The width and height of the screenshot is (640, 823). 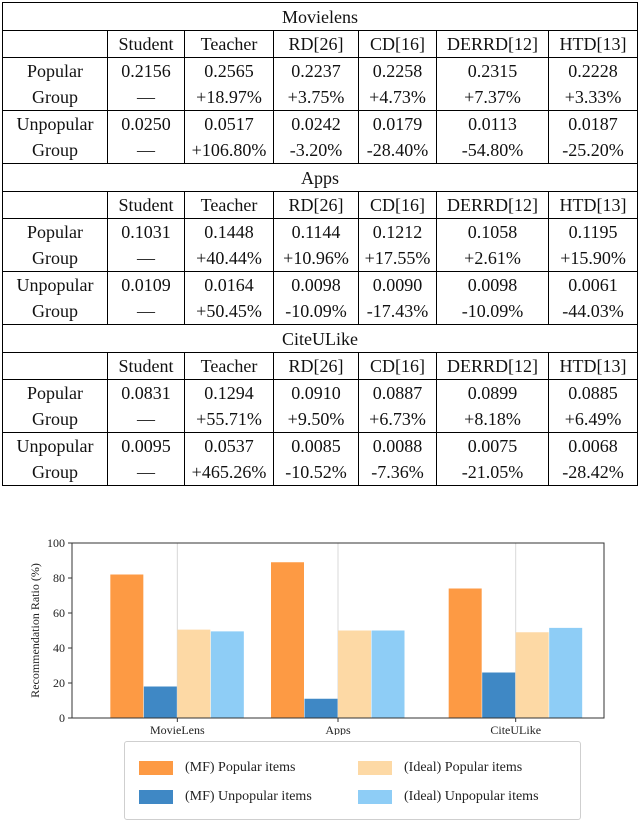 I want to click on column-header: DERRD[12], so click(x=492, y=366).